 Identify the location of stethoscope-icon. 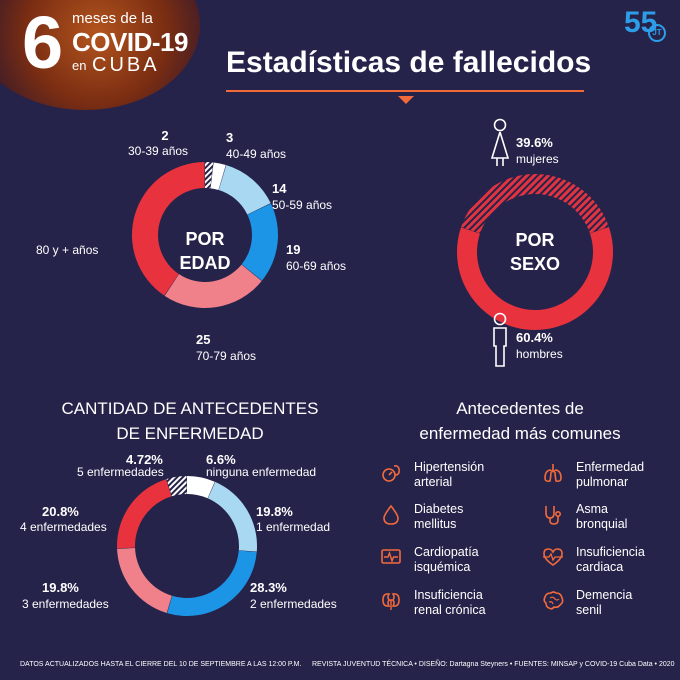
(553, 515).